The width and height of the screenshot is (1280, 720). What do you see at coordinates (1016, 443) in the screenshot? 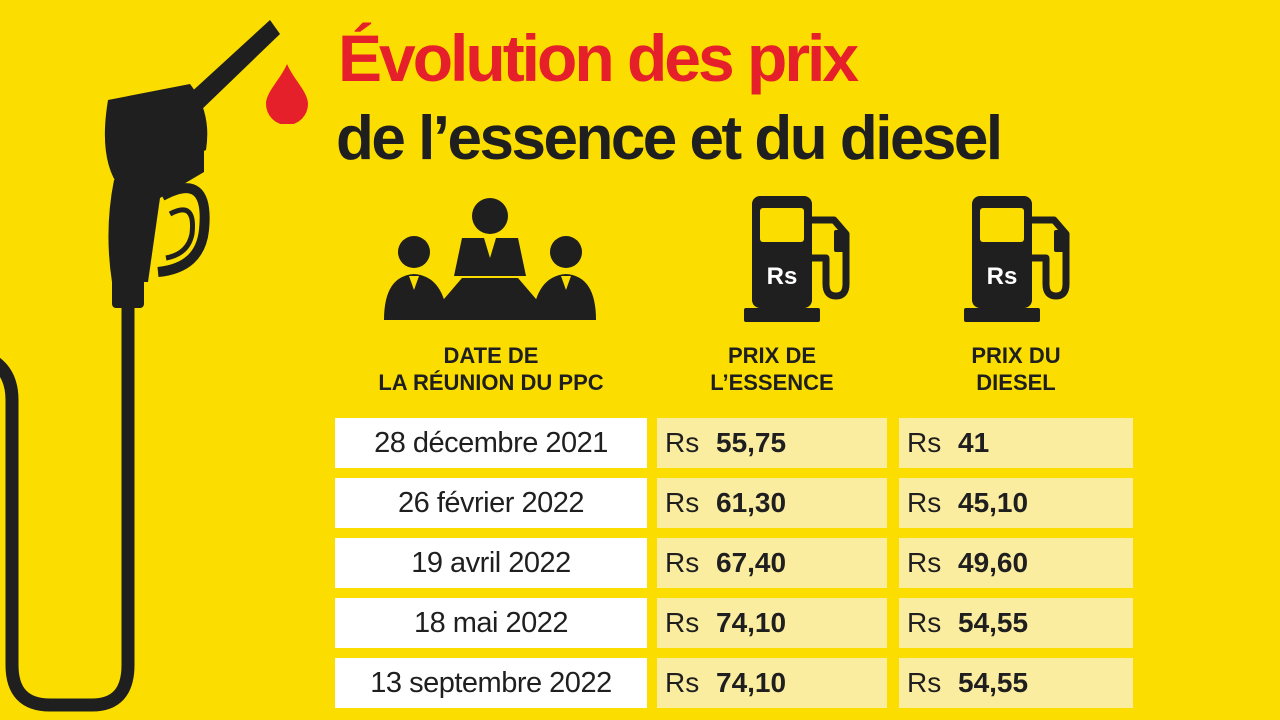
I see `diesel-cell: Rs 41` at bounding box center [1016, 443].